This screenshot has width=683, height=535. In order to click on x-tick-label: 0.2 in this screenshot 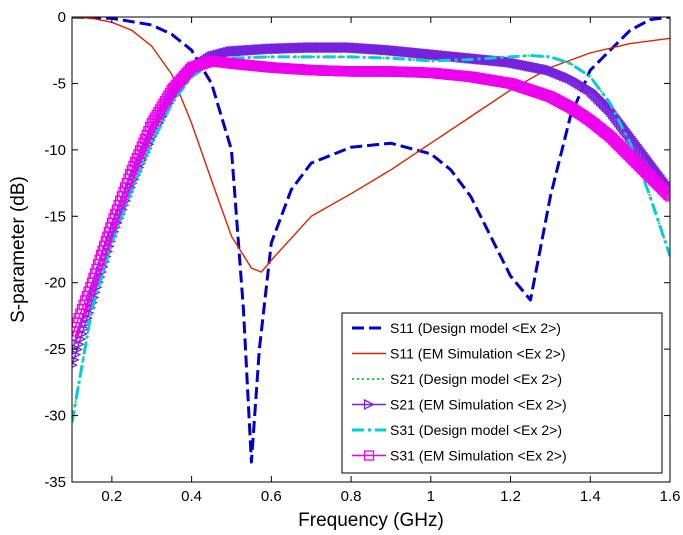, I will do `click(111, 496)`.